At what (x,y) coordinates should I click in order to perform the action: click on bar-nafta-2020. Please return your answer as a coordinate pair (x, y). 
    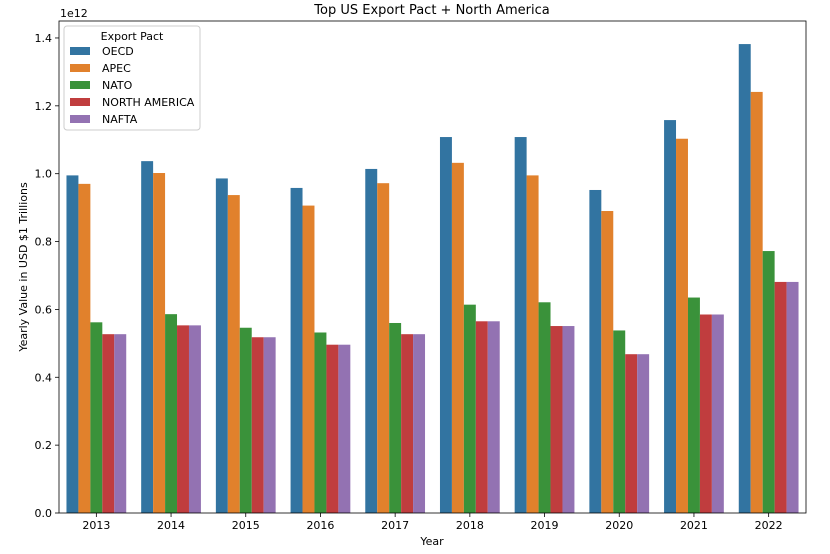
    Looking at the image, I should click on (643, 433).